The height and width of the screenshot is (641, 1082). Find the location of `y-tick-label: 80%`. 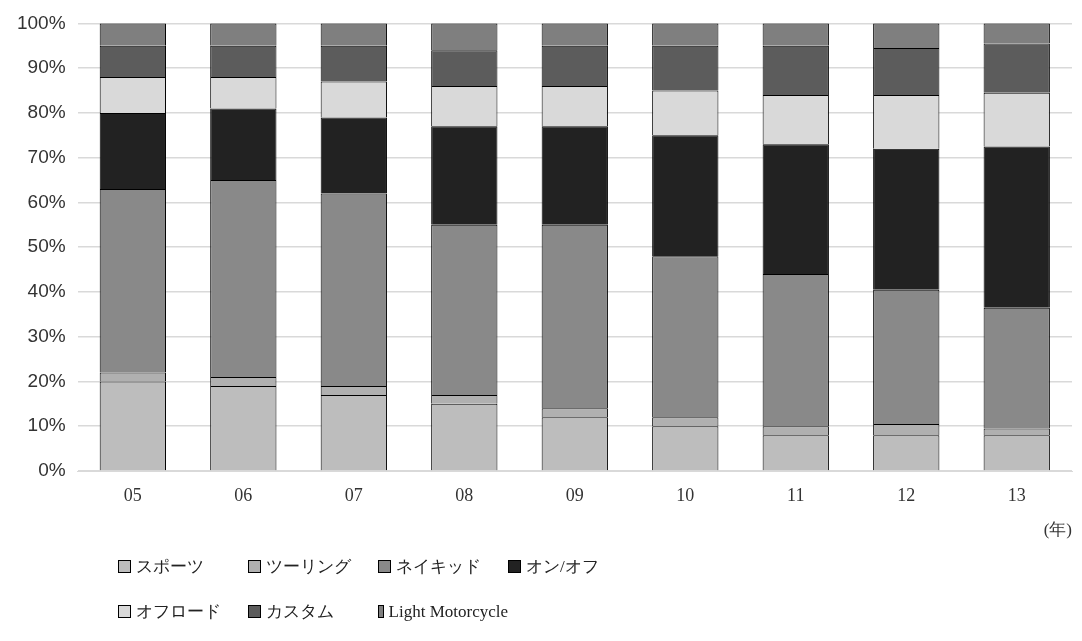

y-tick-label: 80% is located at coordinates (46, 112).